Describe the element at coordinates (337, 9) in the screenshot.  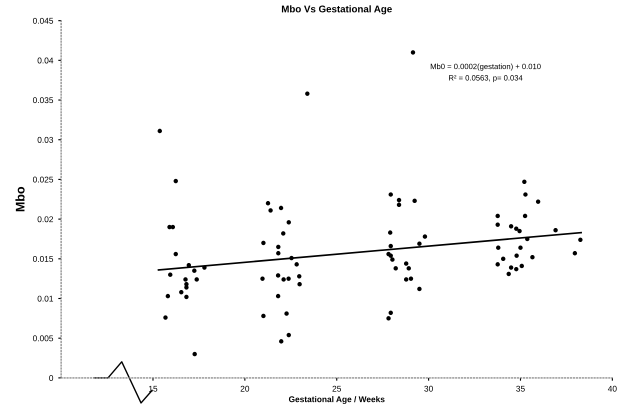
I see `chart-title: Mbo Vs Gestational Age` at that location.